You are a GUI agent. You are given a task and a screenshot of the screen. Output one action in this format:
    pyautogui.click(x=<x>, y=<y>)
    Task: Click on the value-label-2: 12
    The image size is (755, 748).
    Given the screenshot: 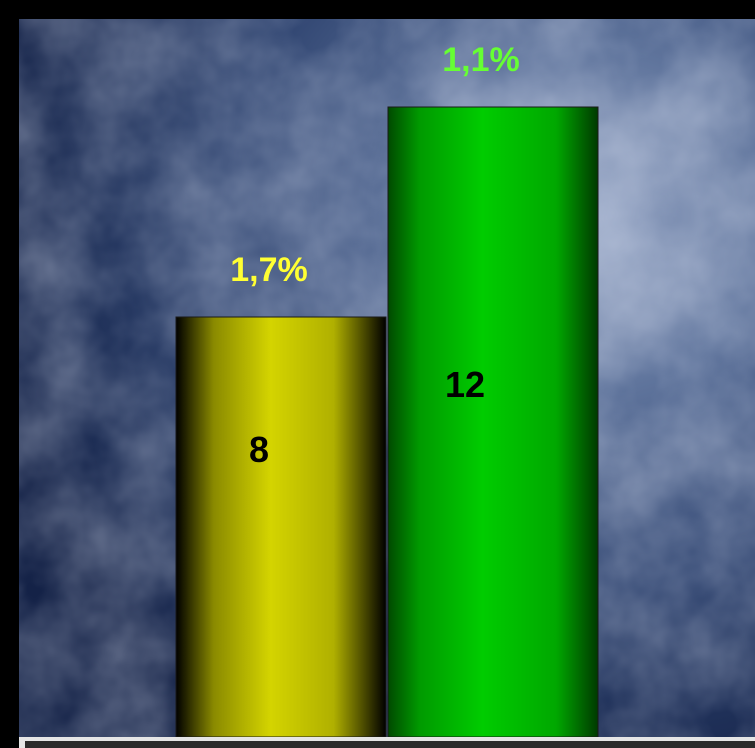 What is the action you would take?
    pyautogui.click(x=465, y=384)
    